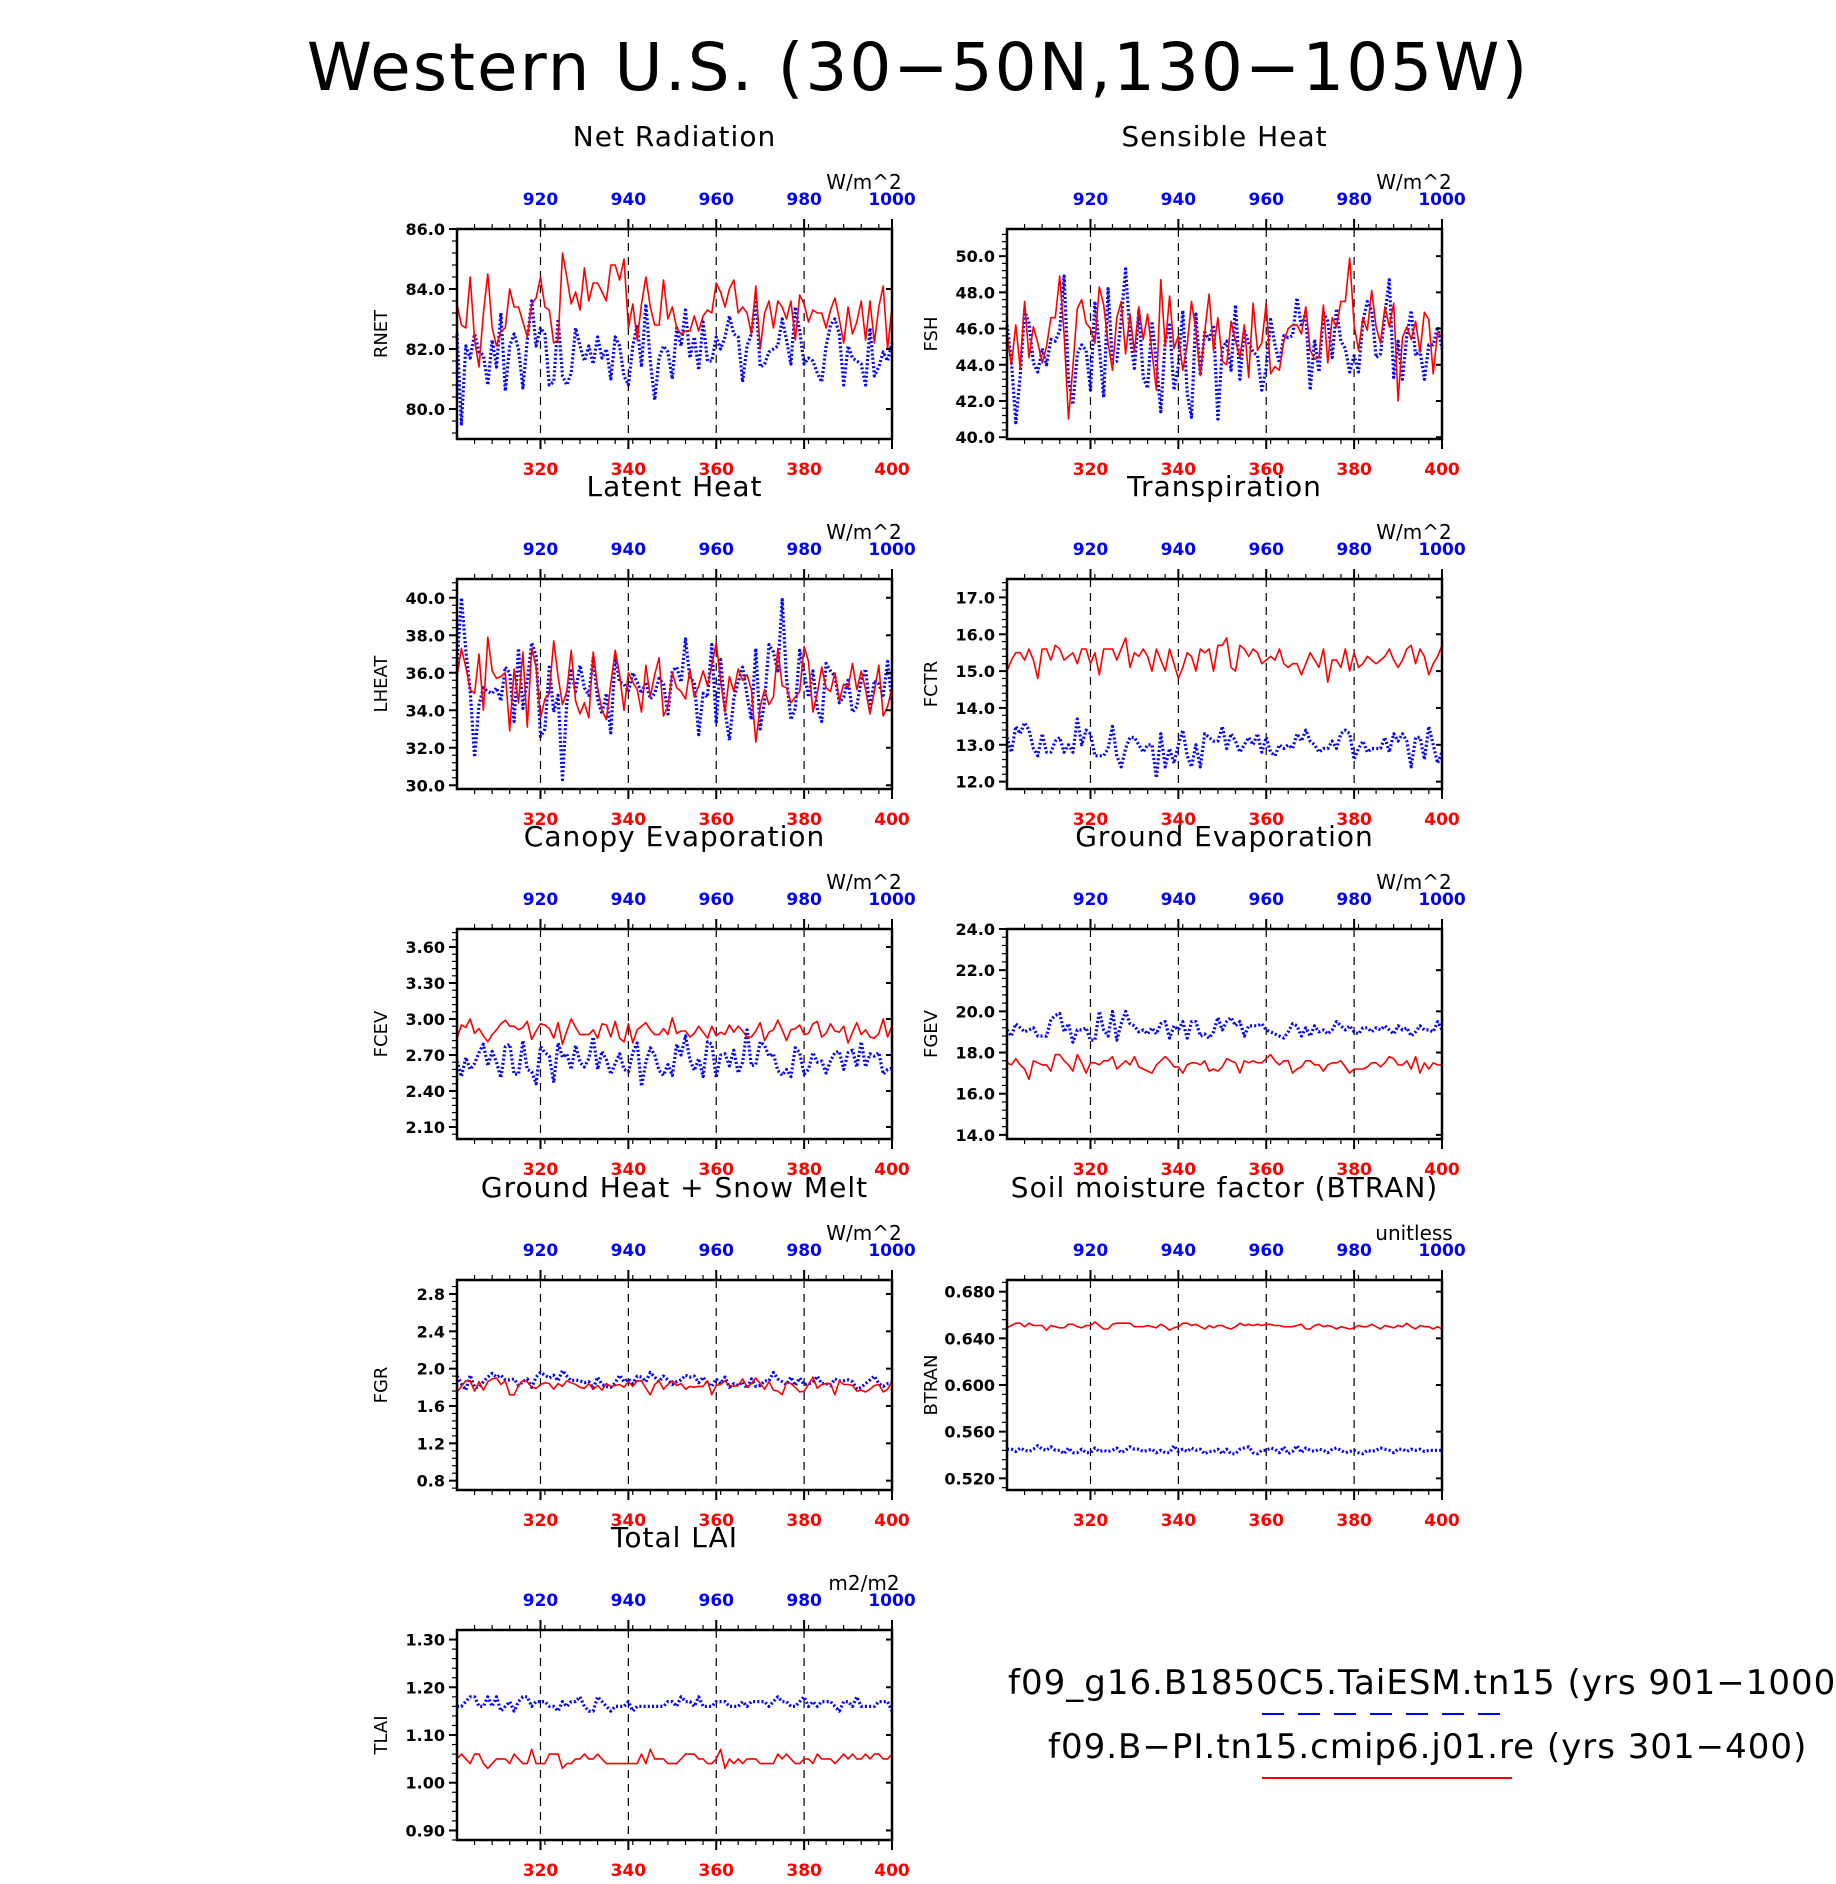 This screenshot has height=1884, width=1836. What do you see at coordinates (969, 1292) in the screenshot?
I see `y-tick-label: 0.680` at bounding box center [969, 1292].